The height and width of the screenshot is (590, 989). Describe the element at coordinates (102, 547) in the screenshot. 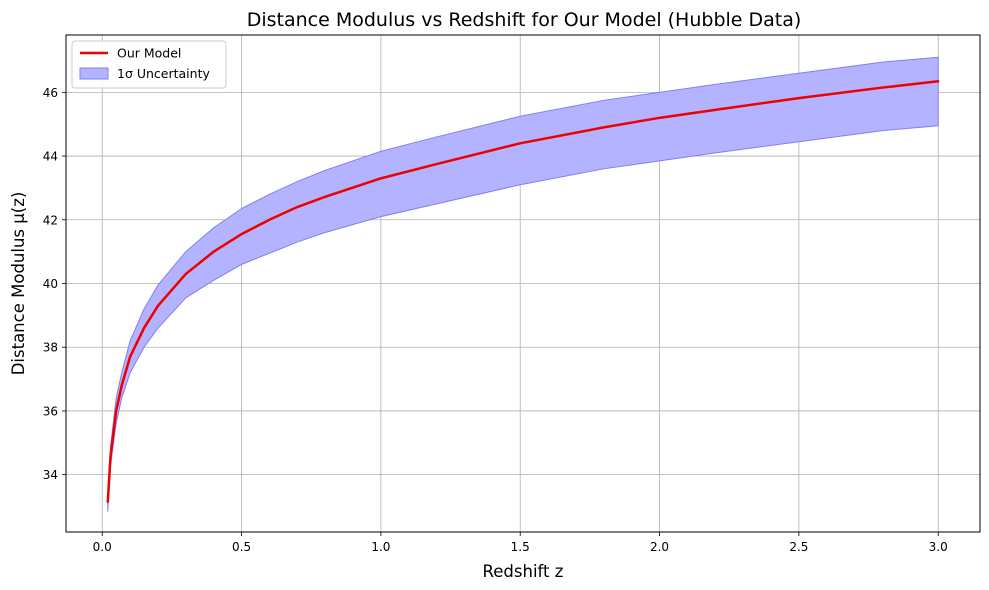

I see `x-tick-label: 0.0` at that location.